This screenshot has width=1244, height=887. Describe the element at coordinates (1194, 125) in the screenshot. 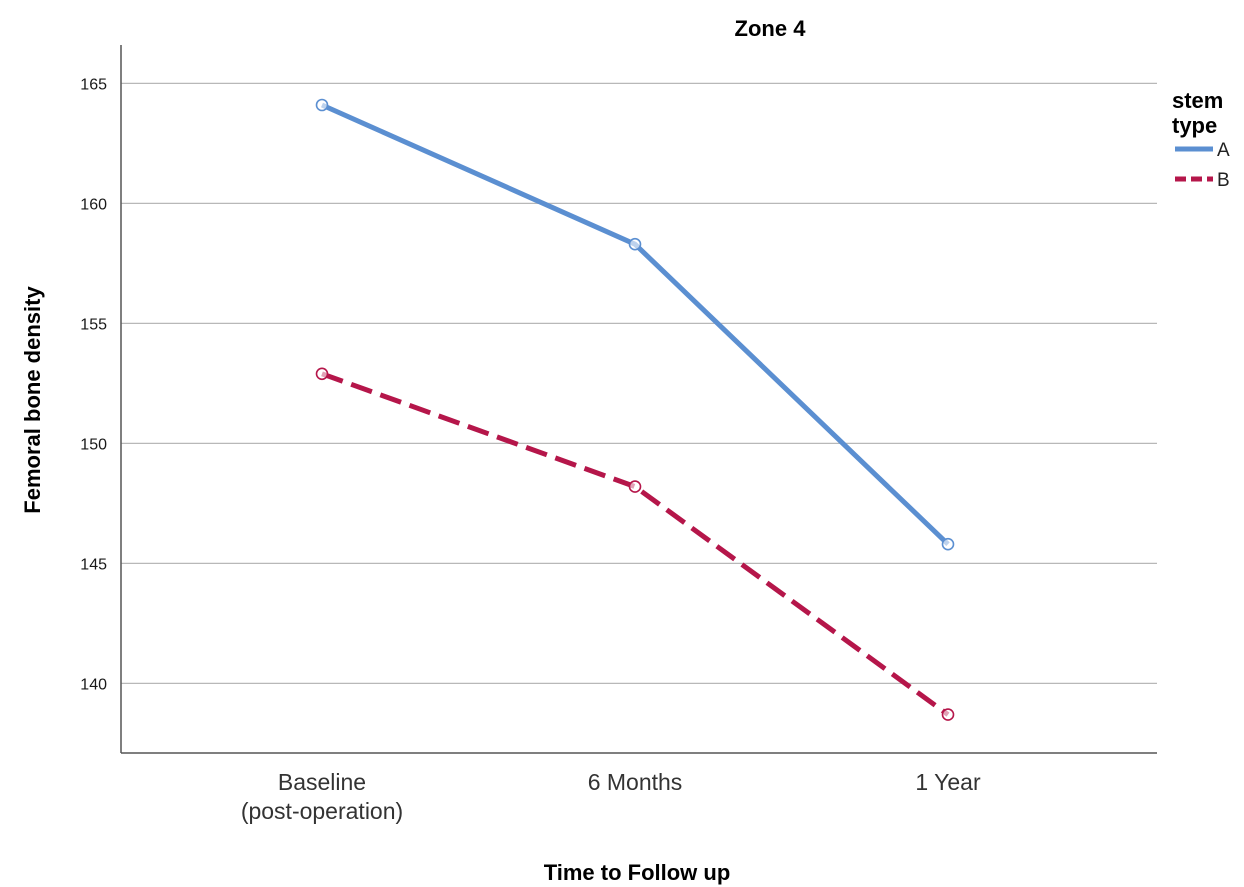

I see `legend-title-line-2: type` at that location.